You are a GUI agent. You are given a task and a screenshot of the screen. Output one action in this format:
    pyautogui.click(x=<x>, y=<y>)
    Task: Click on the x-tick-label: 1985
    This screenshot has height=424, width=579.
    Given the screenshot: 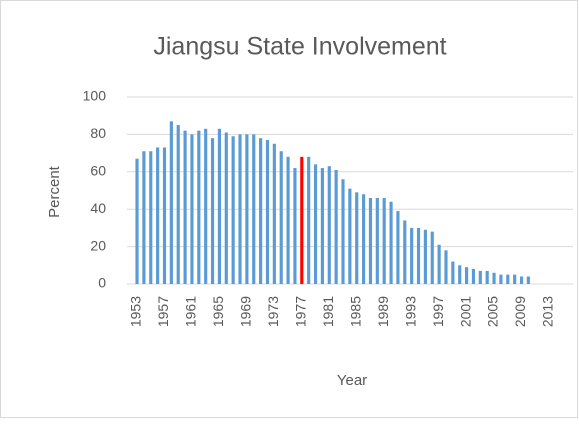 What is the action you would take?
    pyautogui.click(x=355, y=311)
    